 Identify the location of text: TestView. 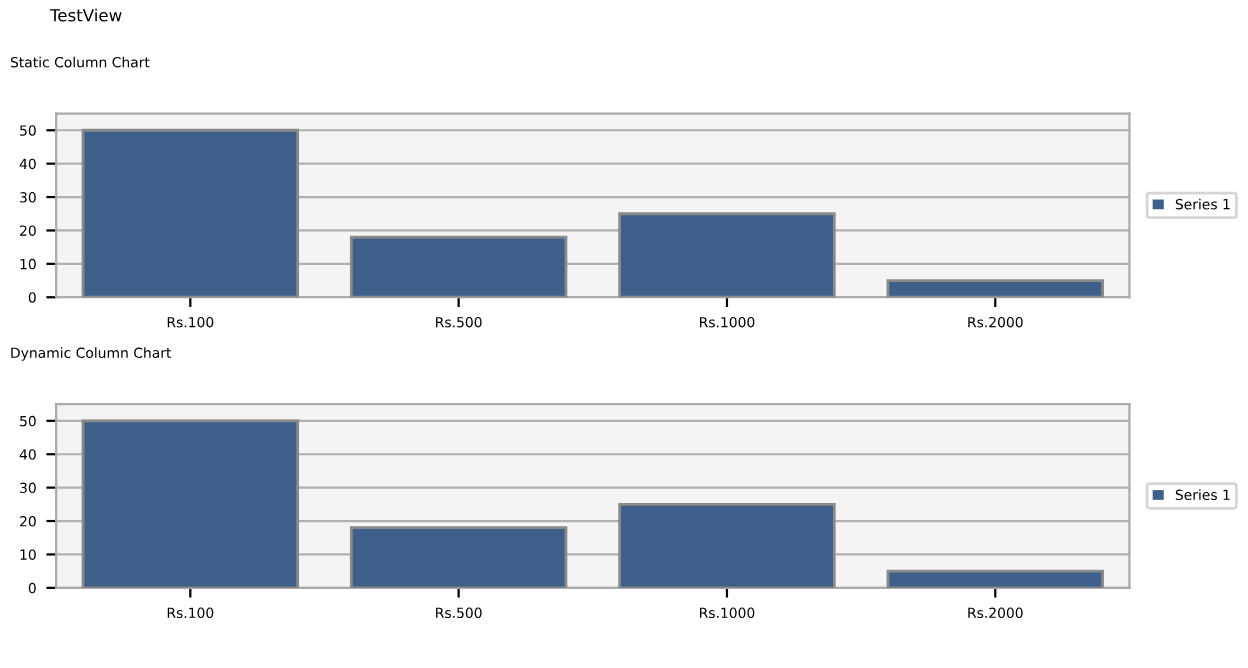
(85, 15).